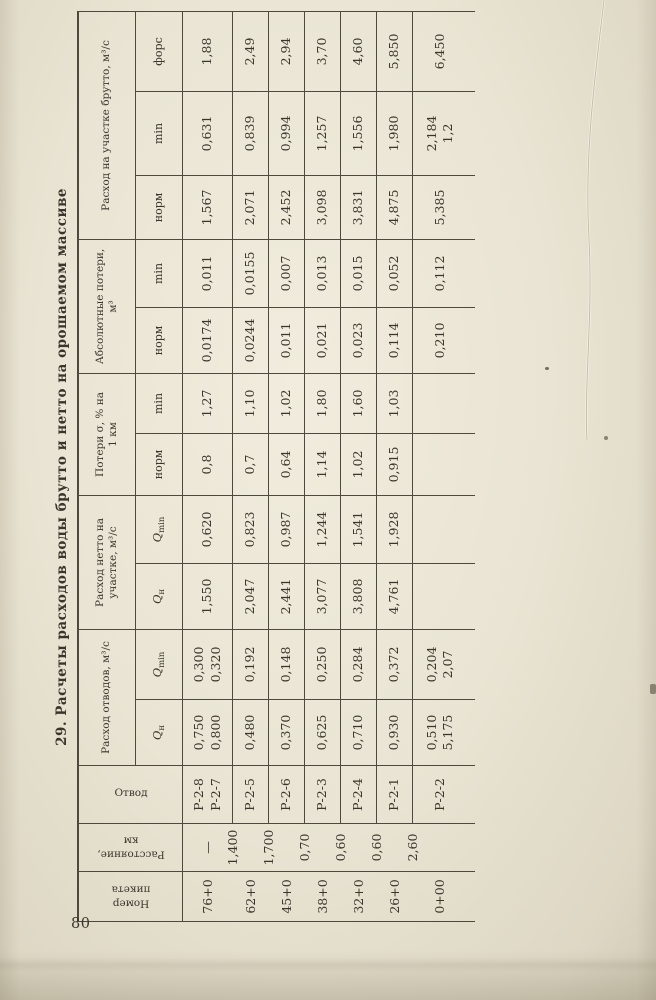 The height and width of the screenshot is (1000, 656). I want to click on table-cell: 3,077, so click(322, 596).